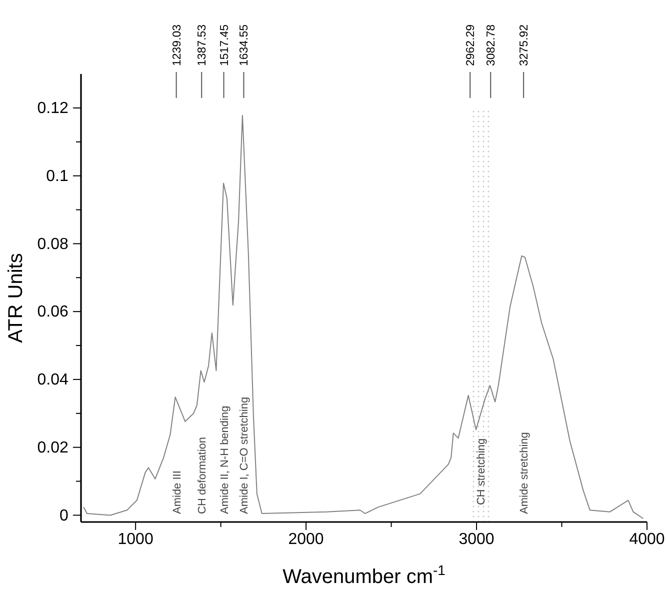 The width and height of the screenshot is (666, 594). I want to click on ref-line-label: 3275.92, so click(524, 45).